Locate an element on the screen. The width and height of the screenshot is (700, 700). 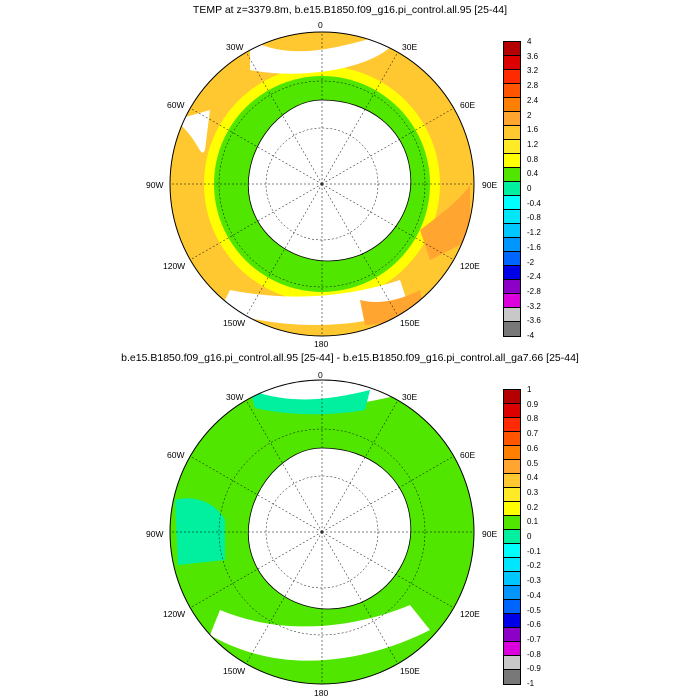
p2-lon-120e: 120E is located at coordinates (470, 614).